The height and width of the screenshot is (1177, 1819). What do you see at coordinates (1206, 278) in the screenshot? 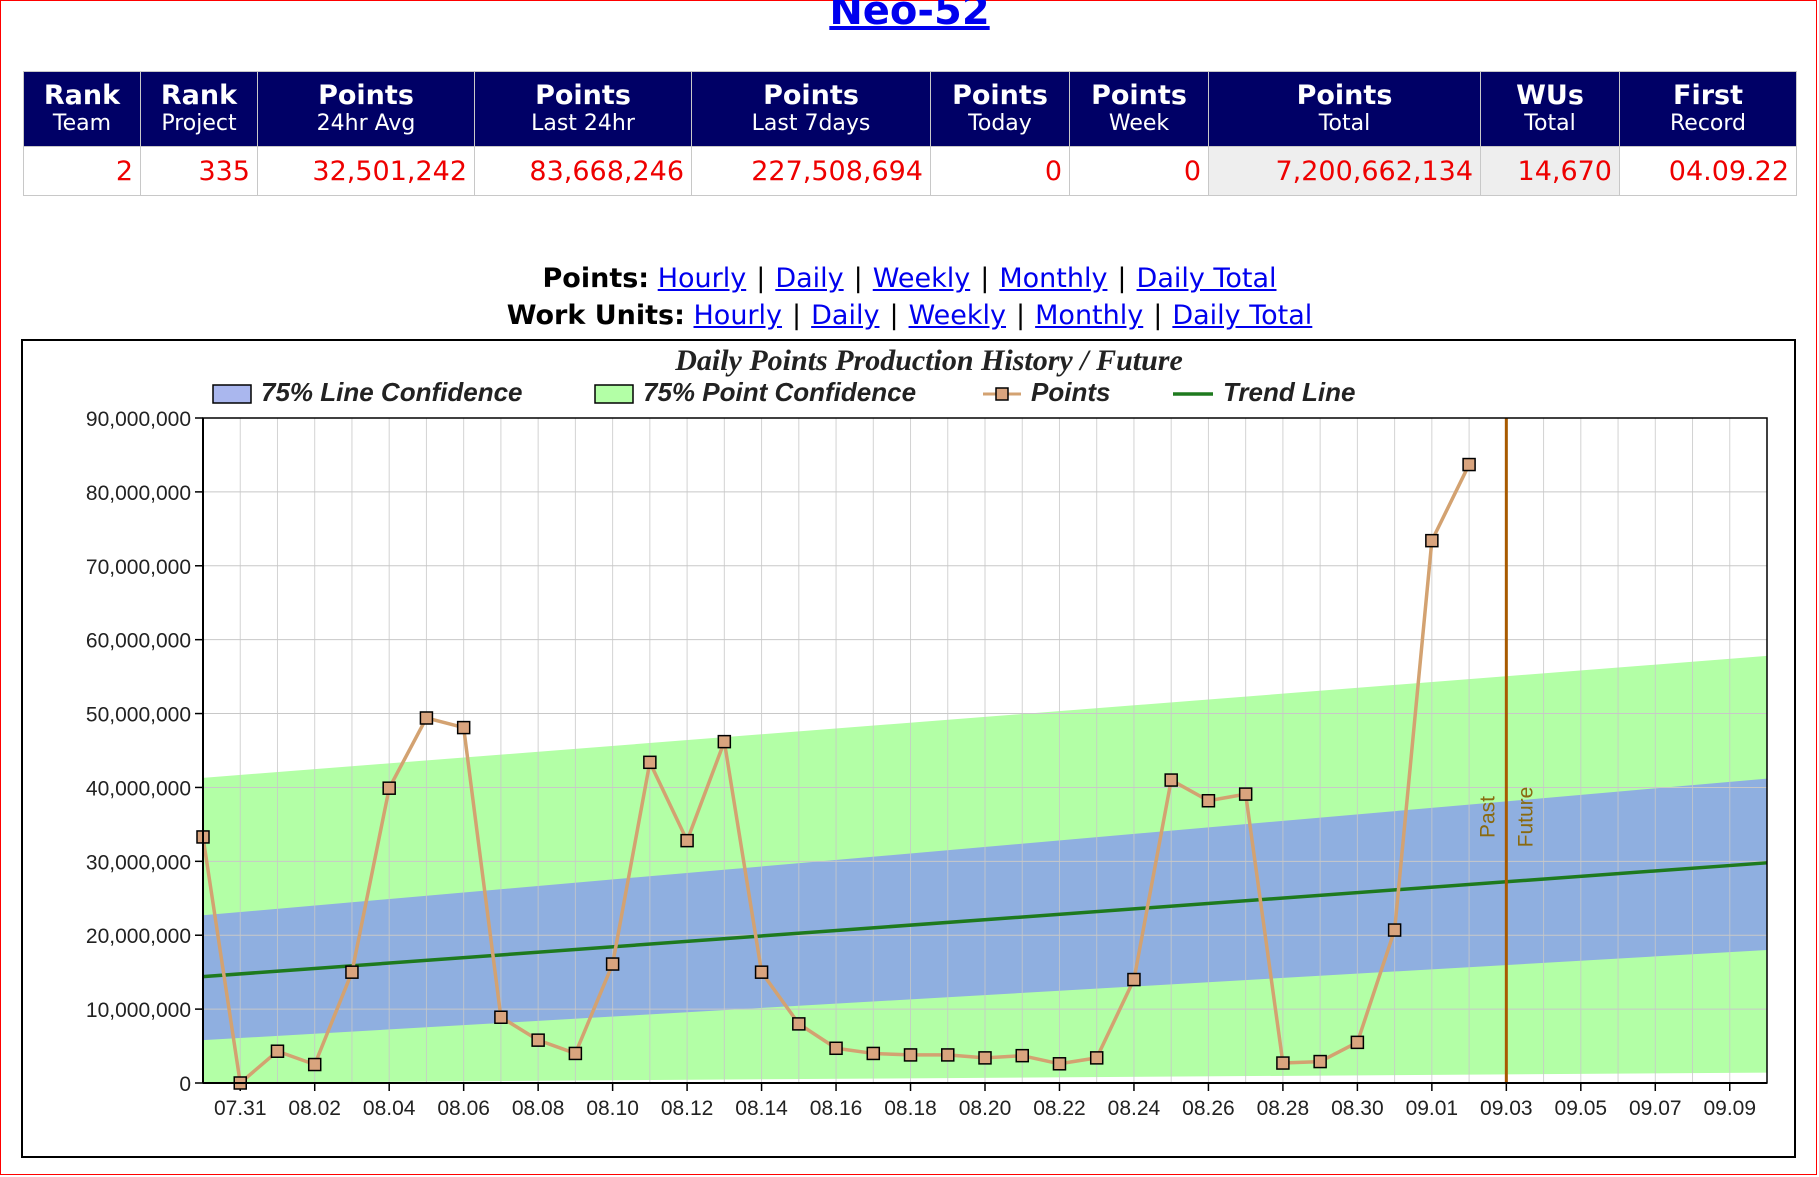
I see `points-link-daily-total: Daily Total` at bounding box center [1206, 278].